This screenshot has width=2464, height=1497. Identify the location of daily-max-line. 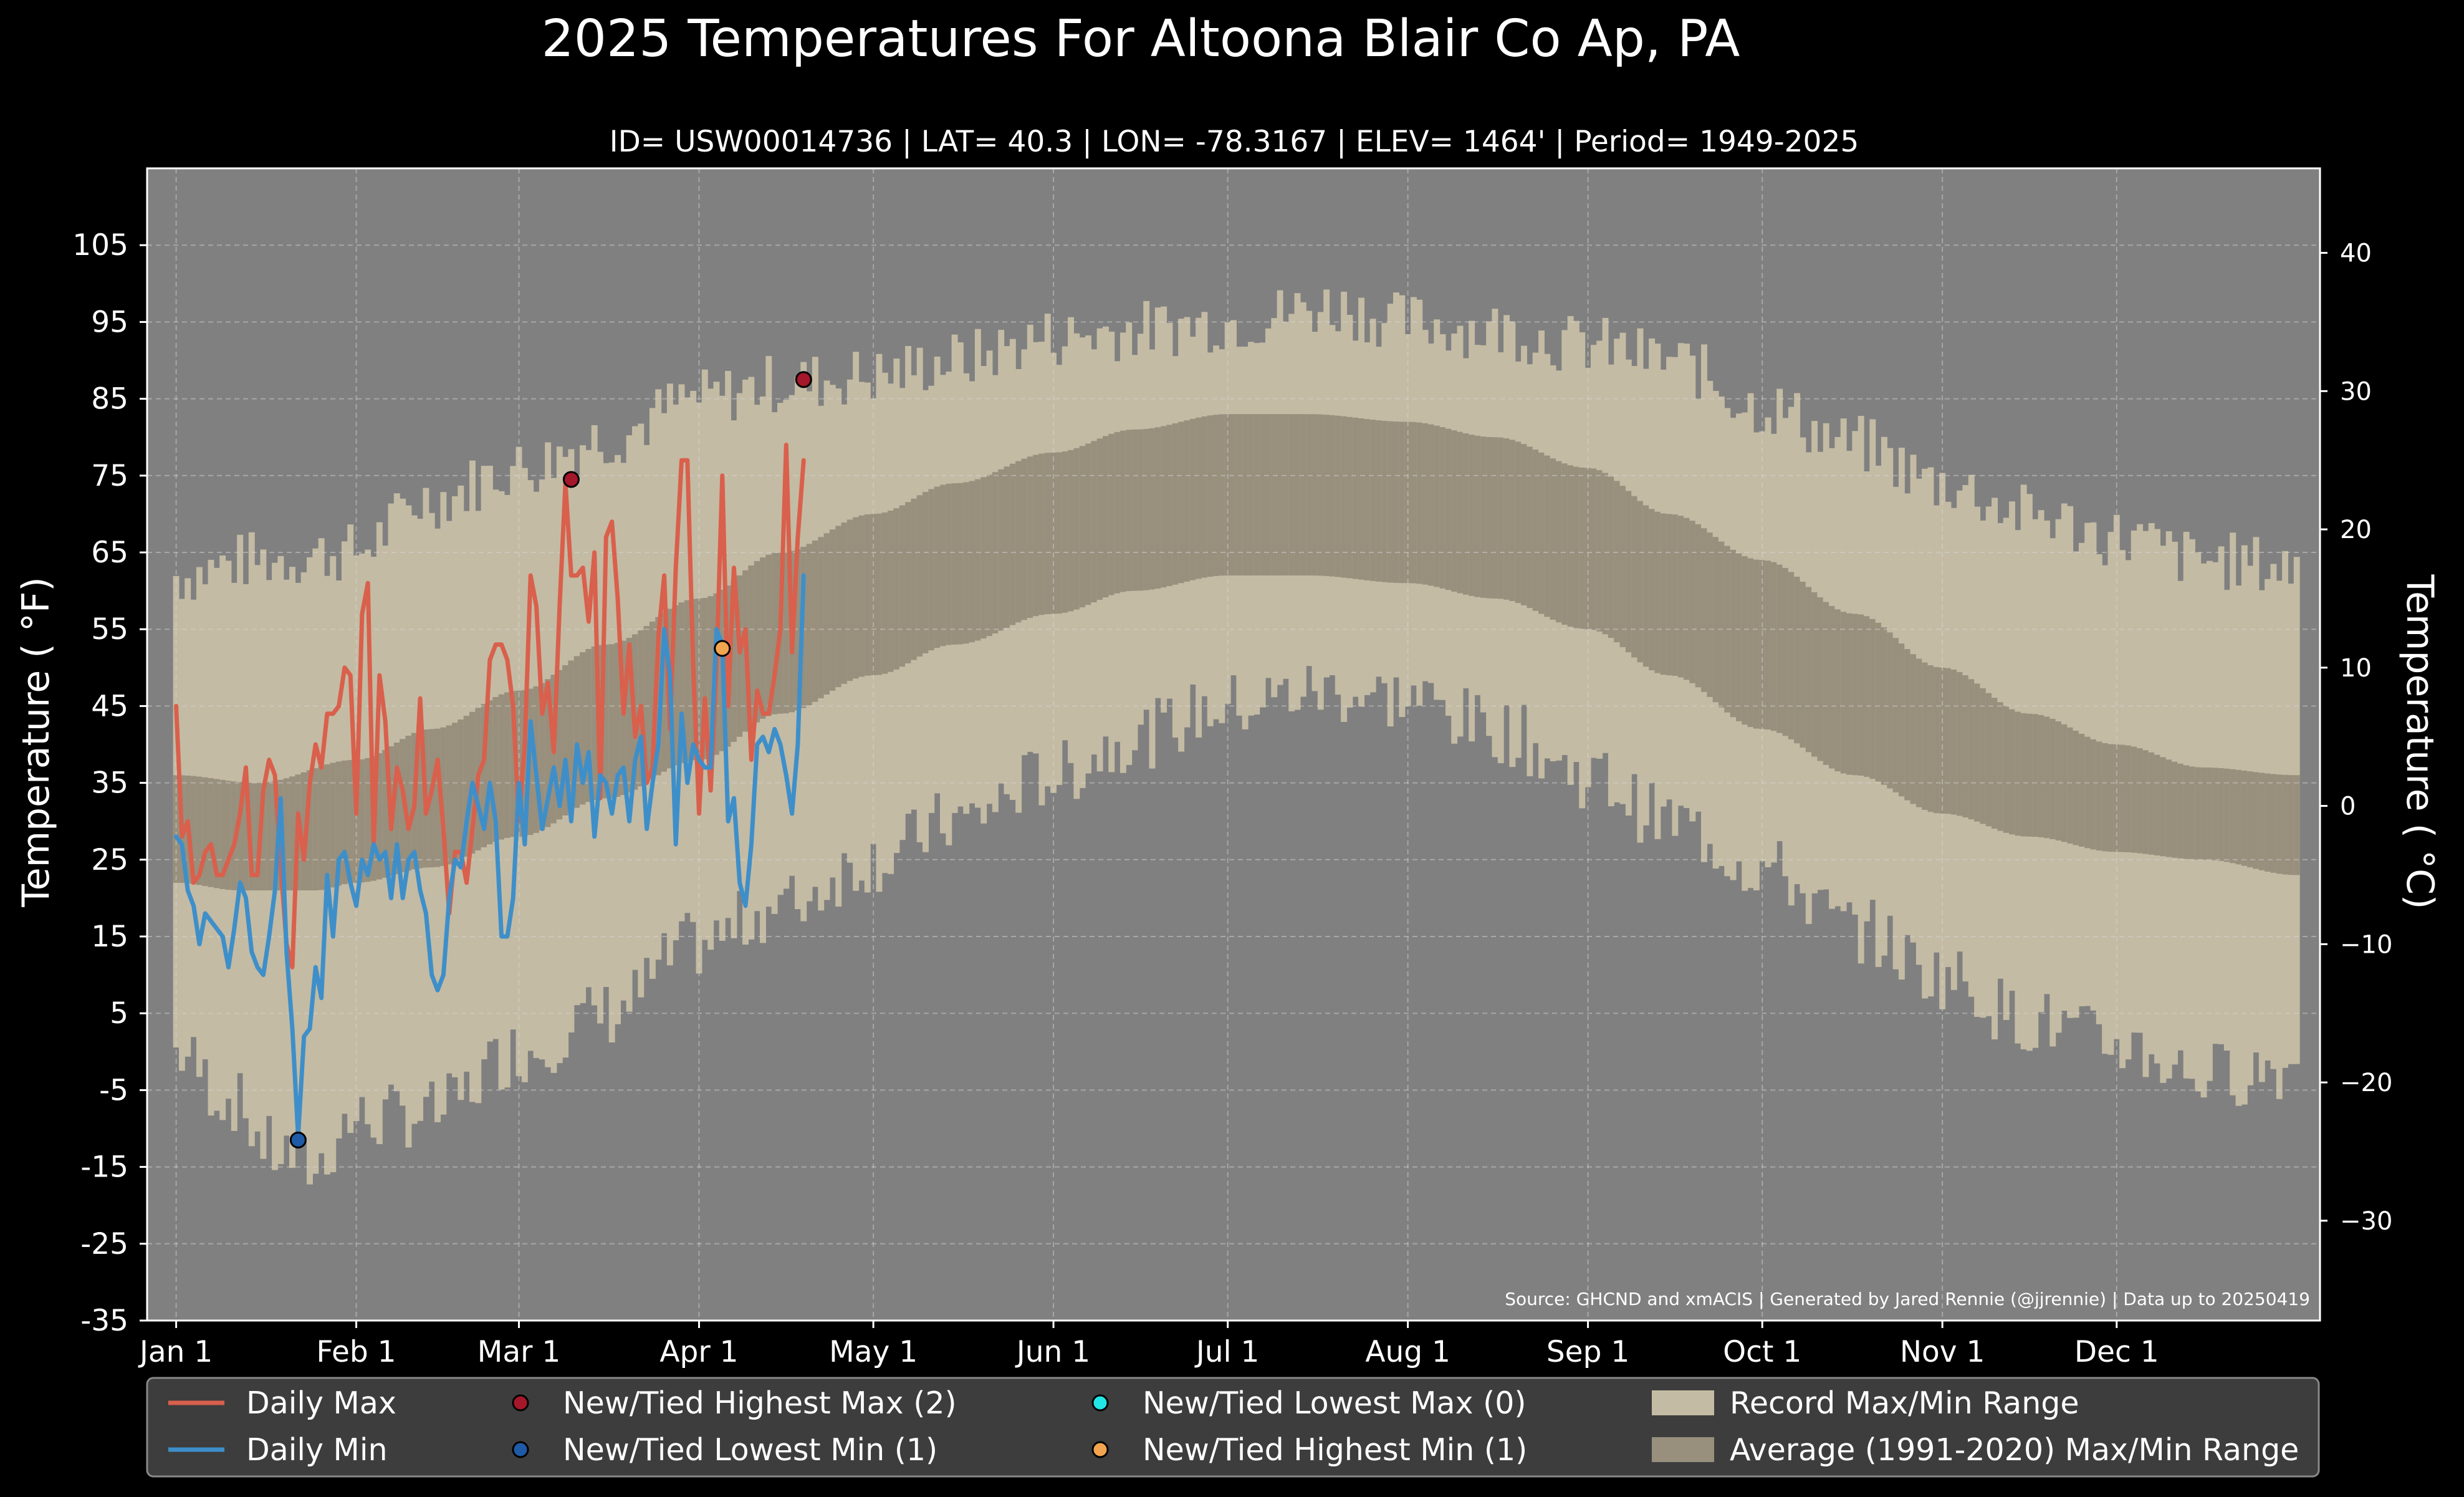
(490, 706).